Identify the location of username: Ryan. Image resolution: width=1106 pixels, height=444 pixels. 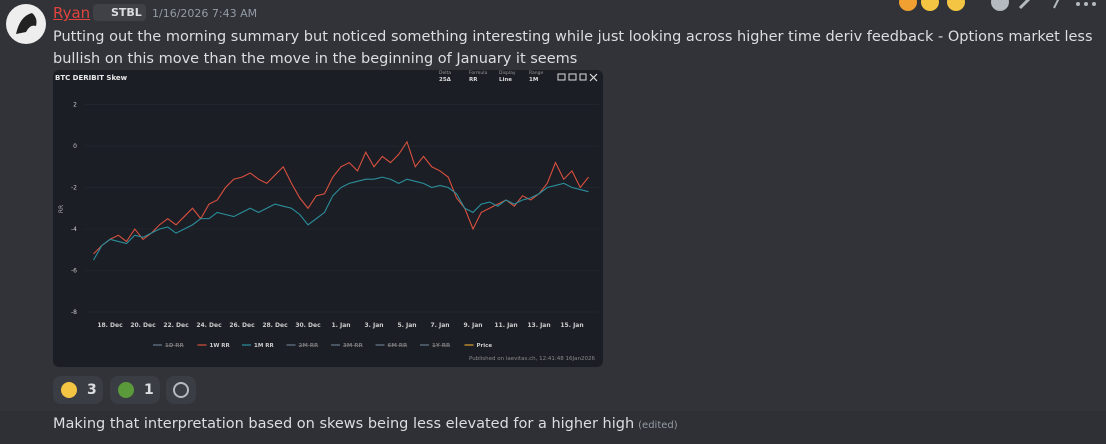
(72, 13).